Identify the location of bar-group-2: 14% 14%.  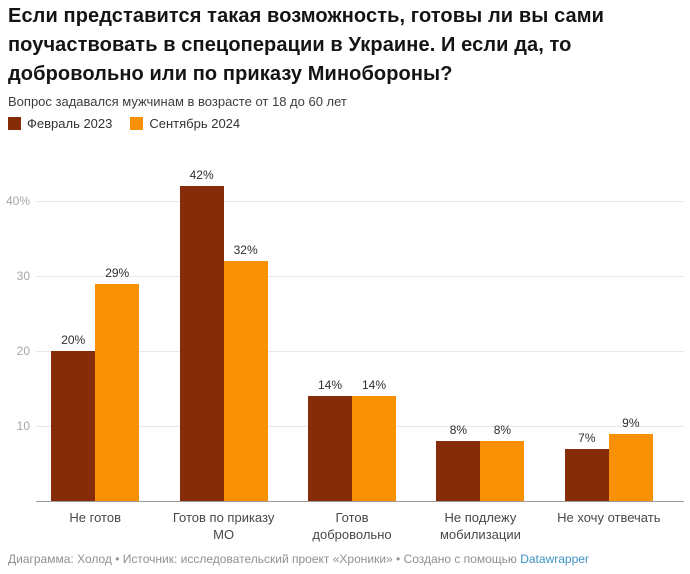
(352, 439).